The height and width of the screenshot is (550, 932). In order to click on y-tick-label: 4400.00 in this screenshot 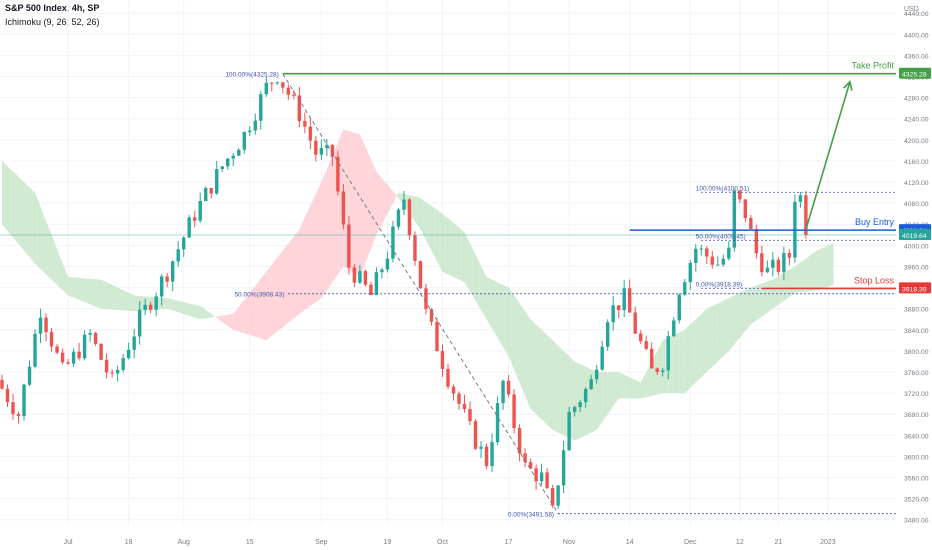, I will do `click(916, 35)`.